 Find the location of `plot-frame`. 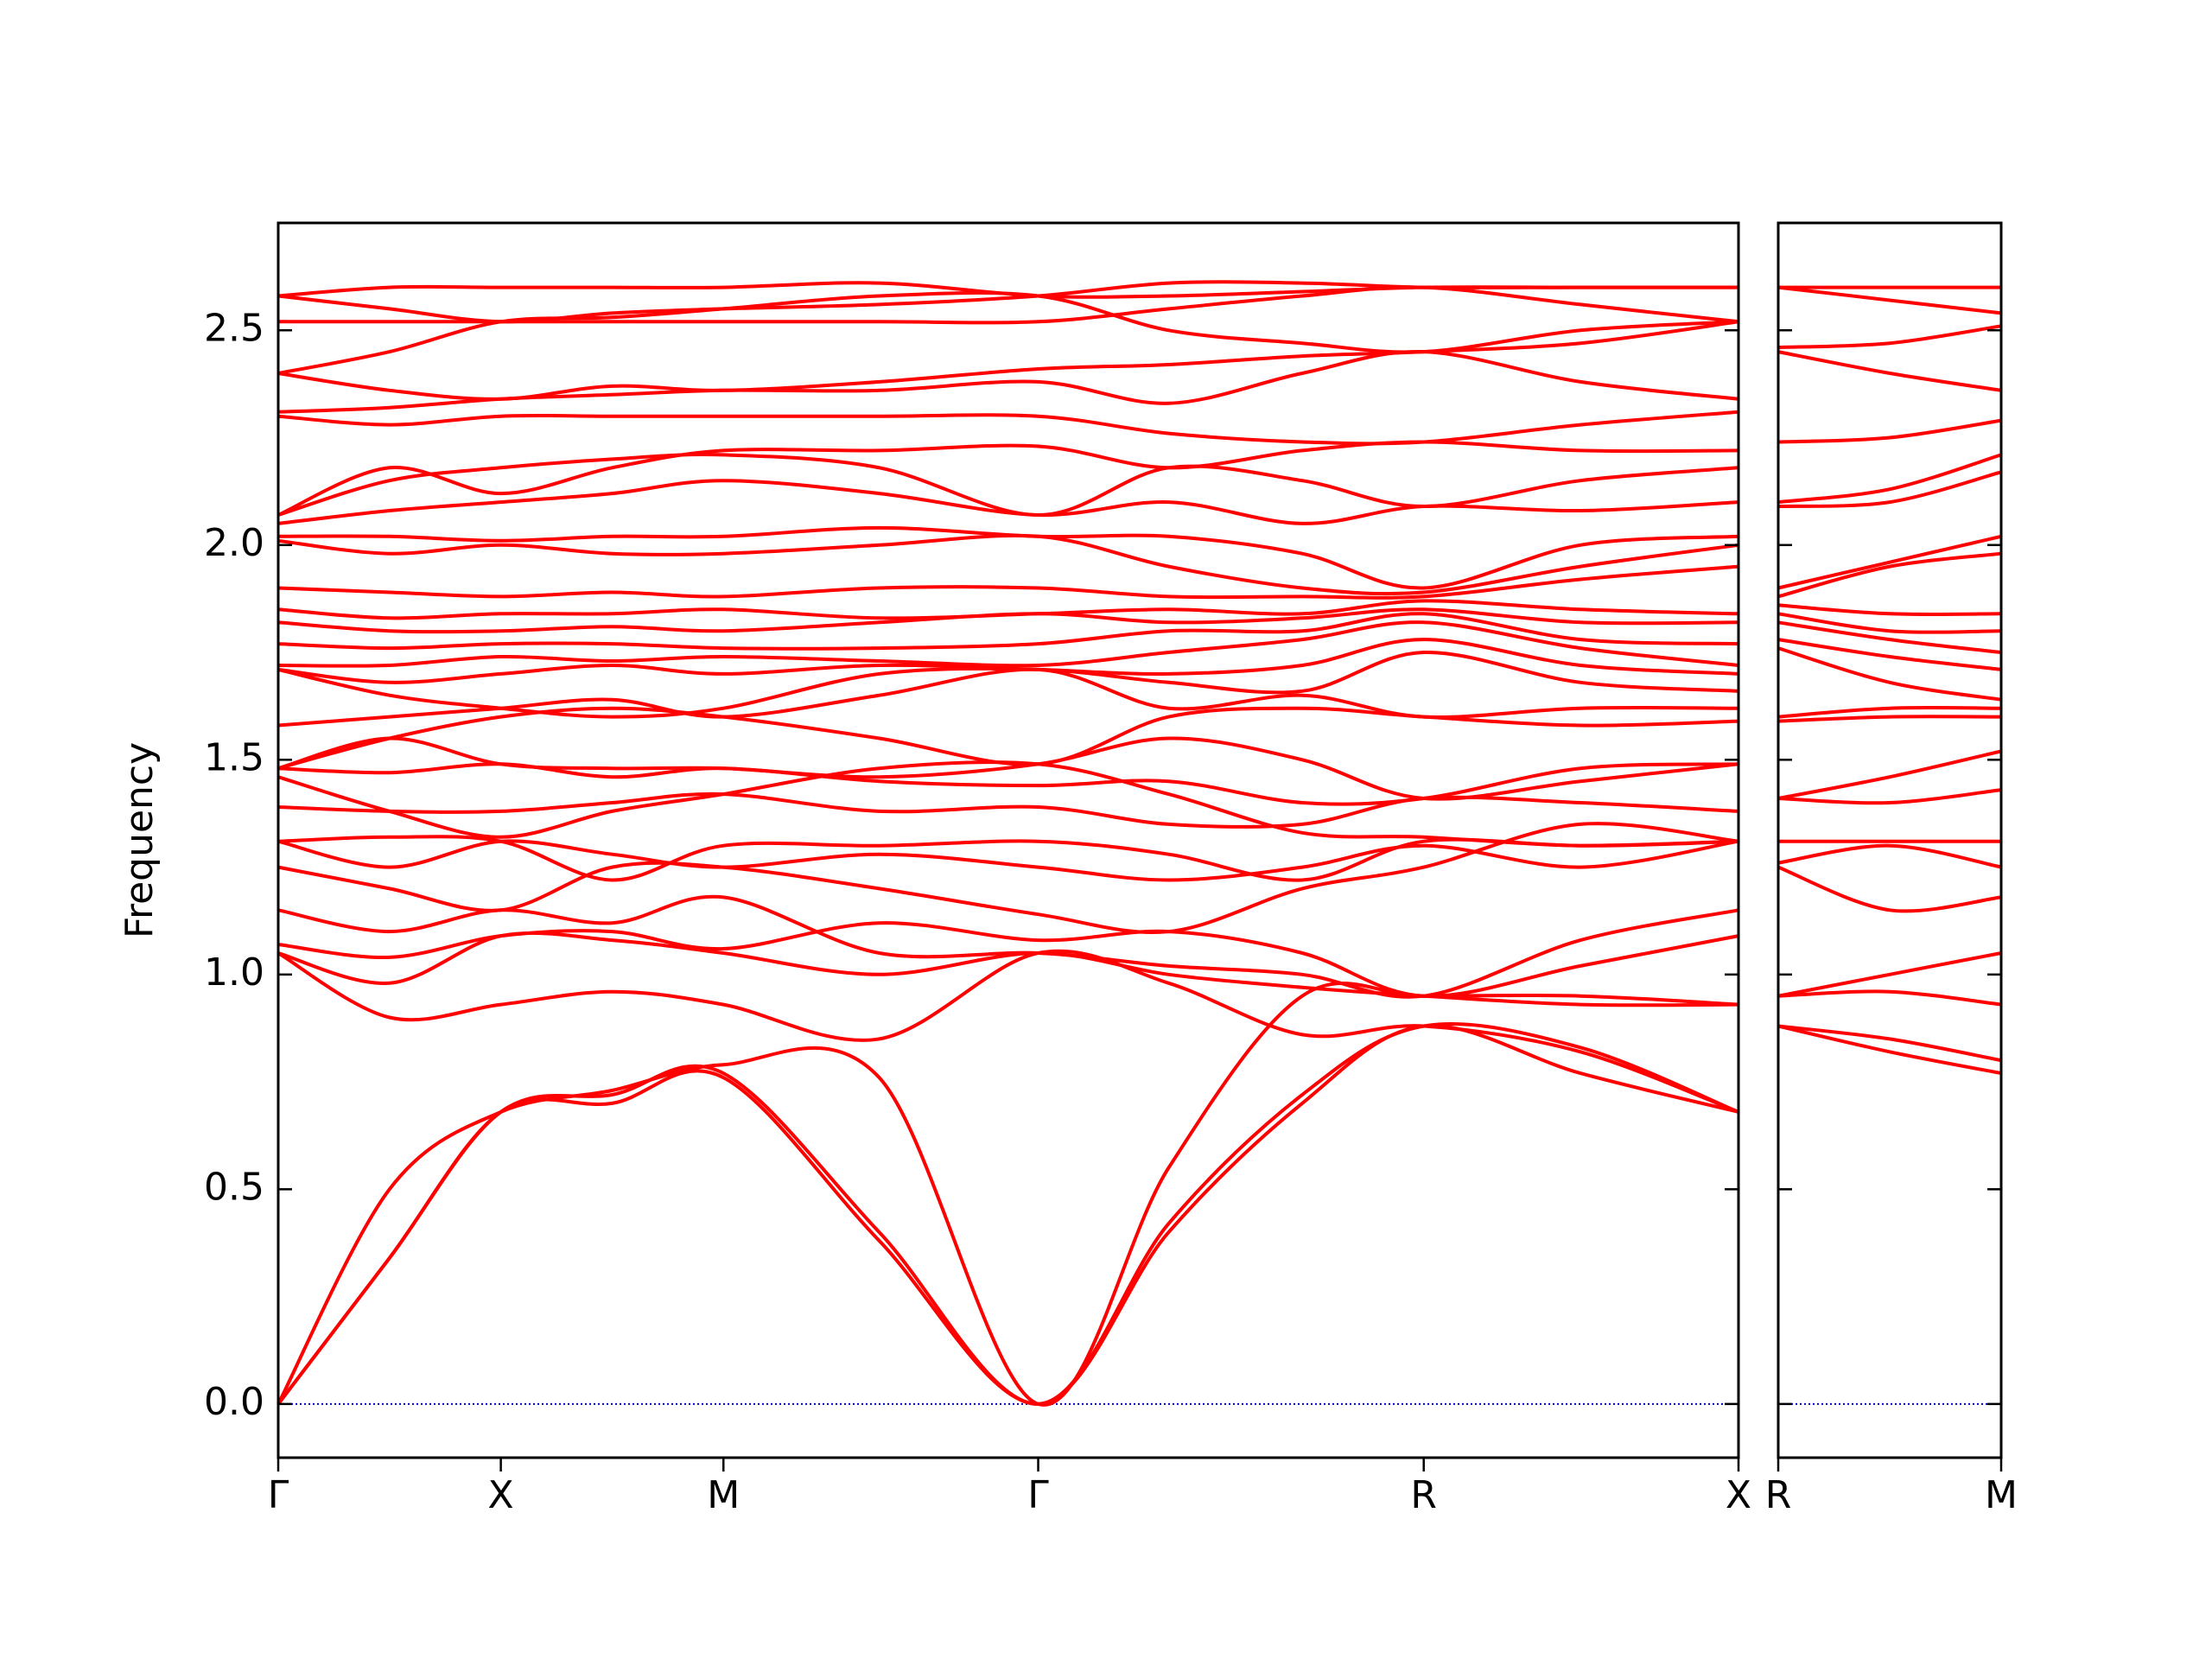

plot-frame is located at coordinates (1890, 840).